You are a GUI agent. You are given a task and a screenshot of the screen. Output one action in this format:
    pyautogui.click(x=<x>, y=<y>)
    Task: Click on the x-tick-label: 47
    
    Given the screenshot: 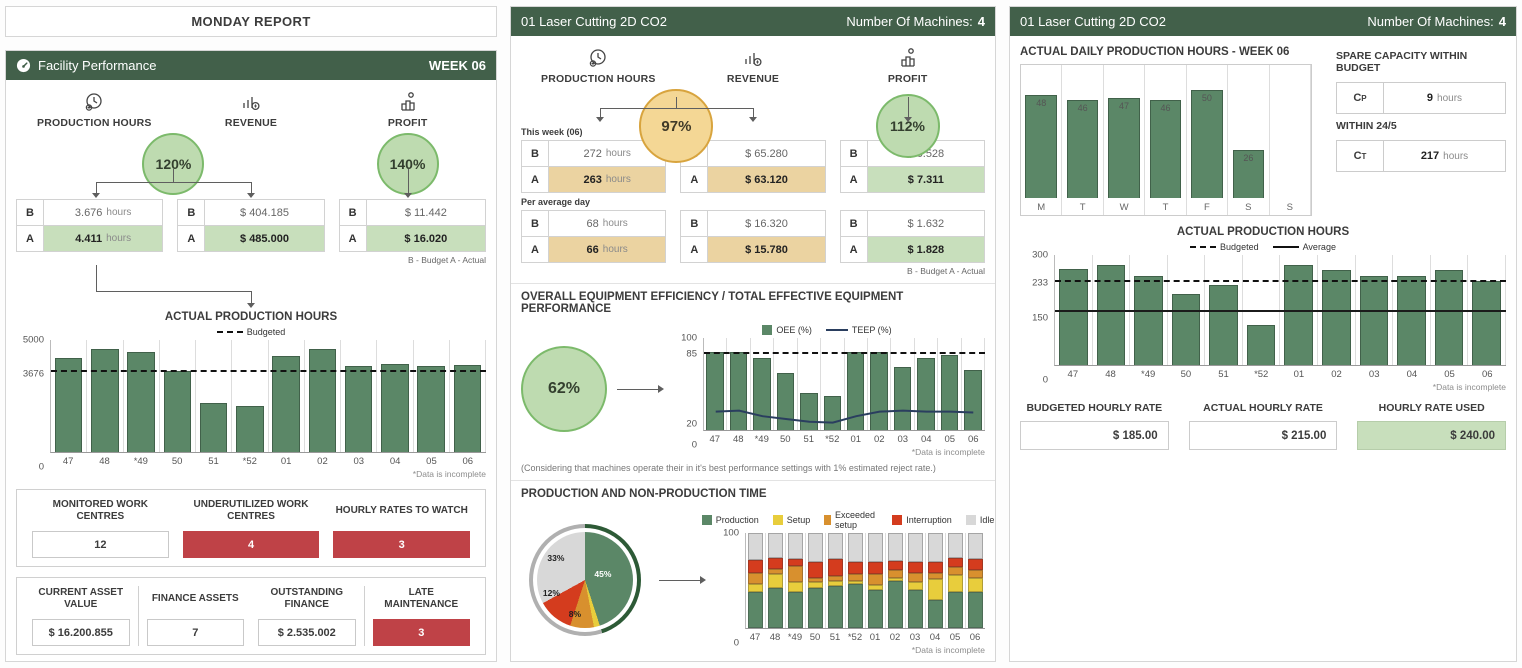 What is the action you would take?
    pyautogui.click(x=755, y=637)
    